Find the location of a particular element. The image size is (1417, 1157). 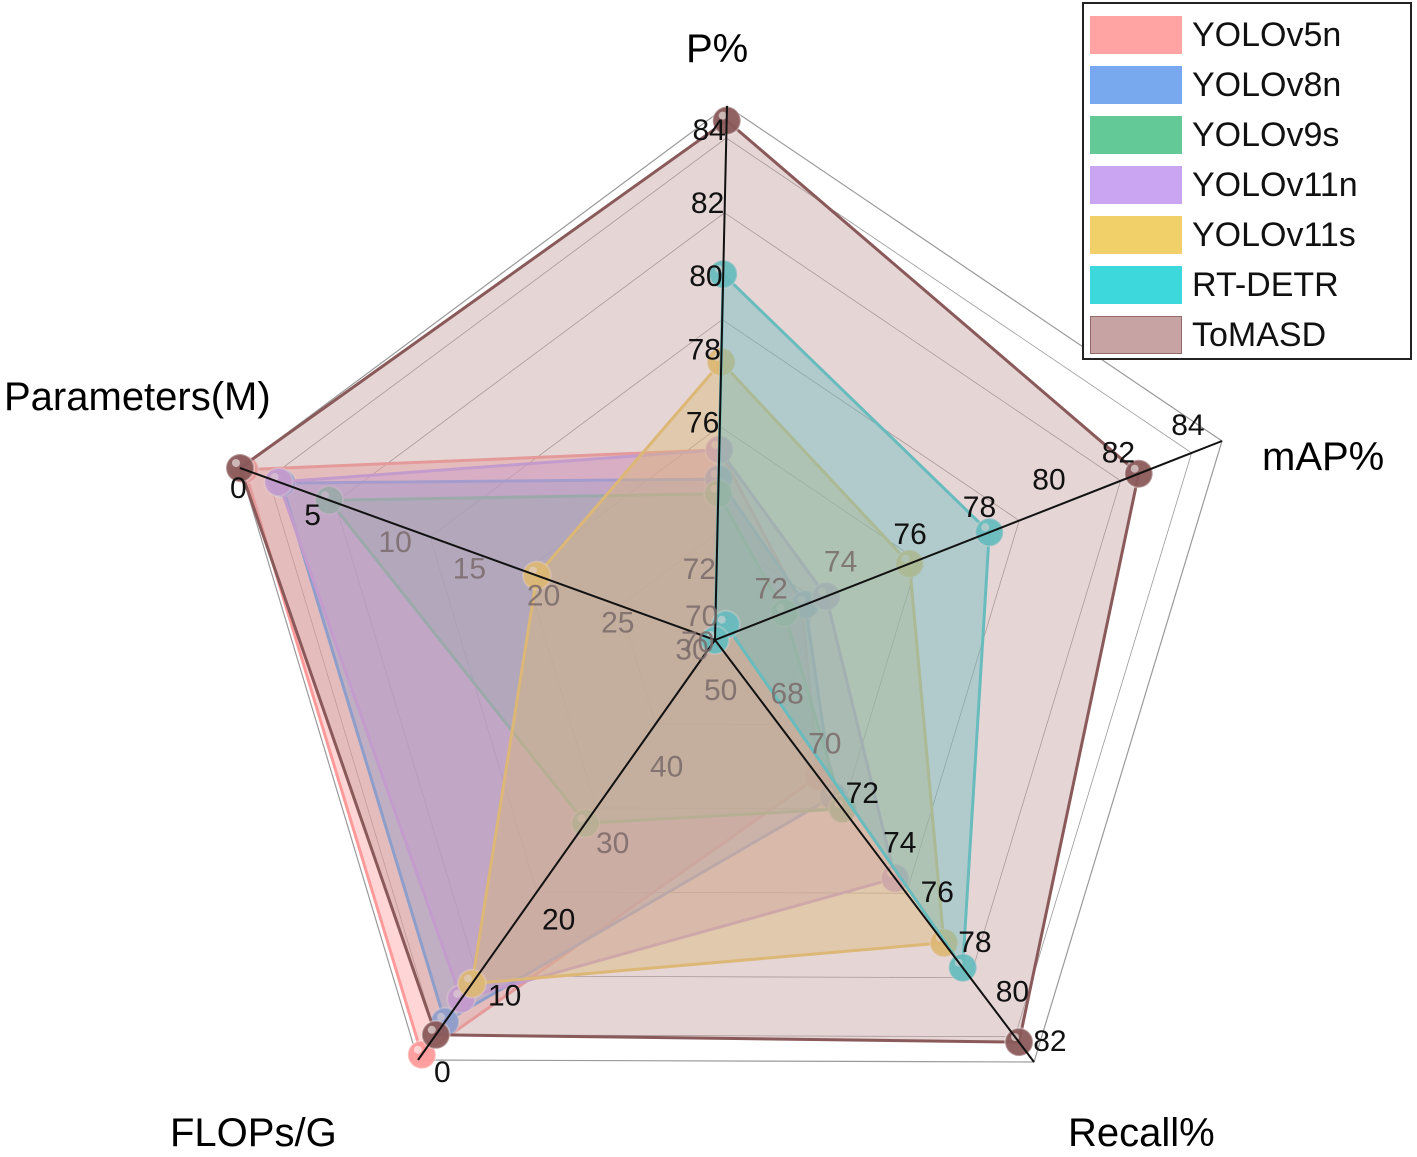

tick-label: 25 is located at coordinates (617, 622).